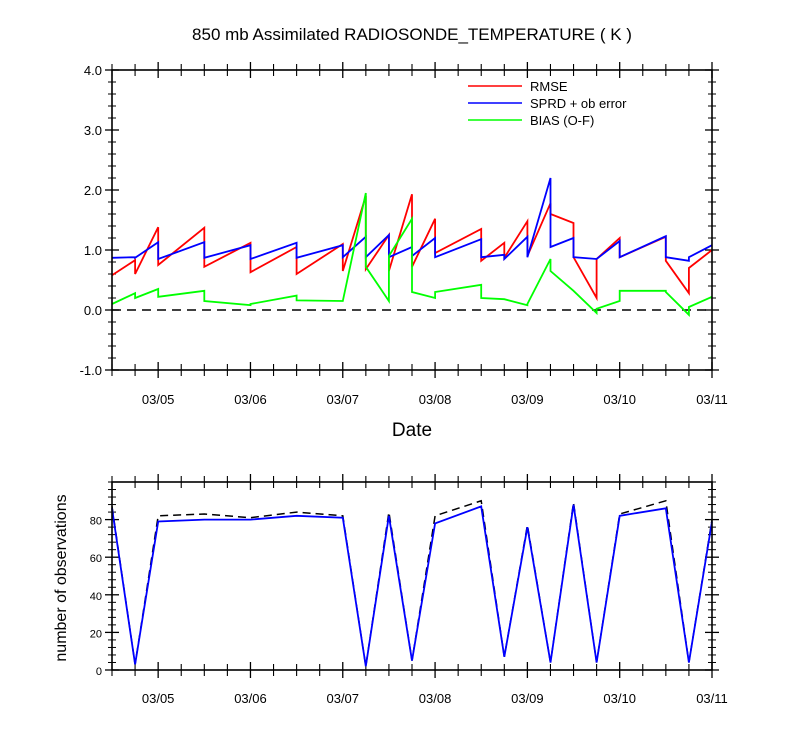 The image size is (800, 750). What do you see at coordinates (93, 190) in the screenshot?
I see `y-tick-label: 2.0` at bounding box center [93, 190].